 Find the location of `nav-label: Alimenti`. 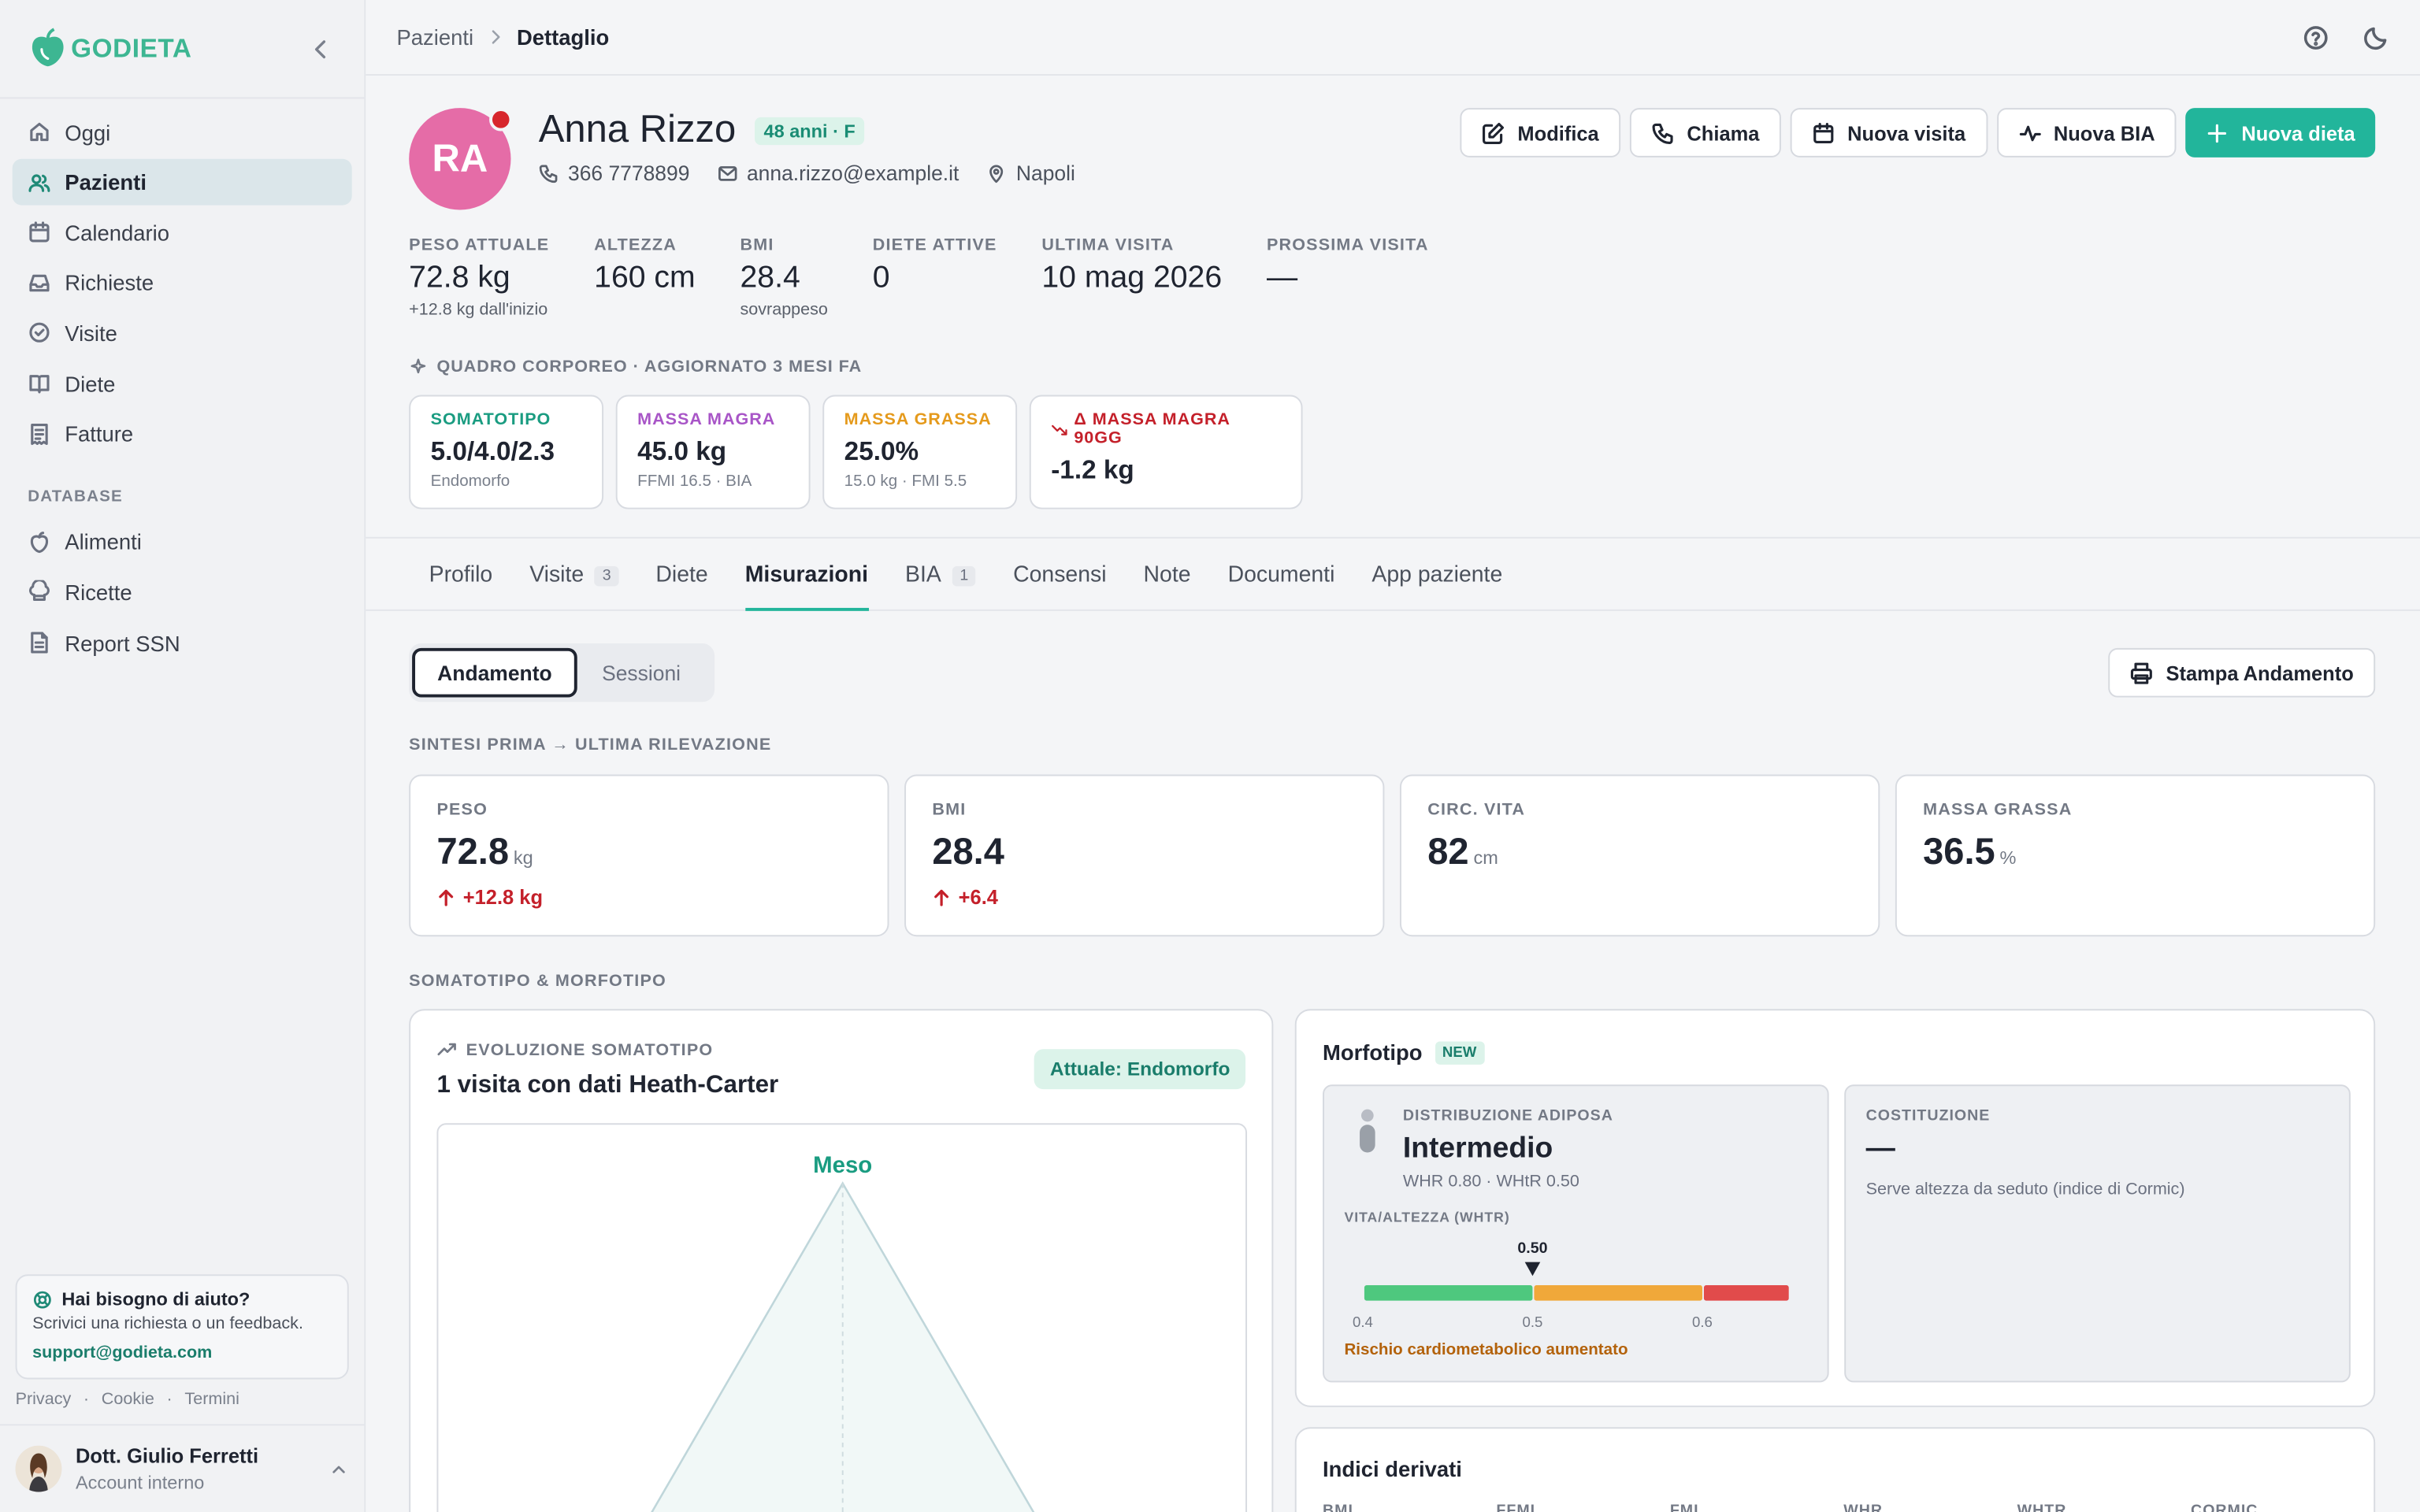

nav-label: Alimenti is located at coordinates (103, 542).